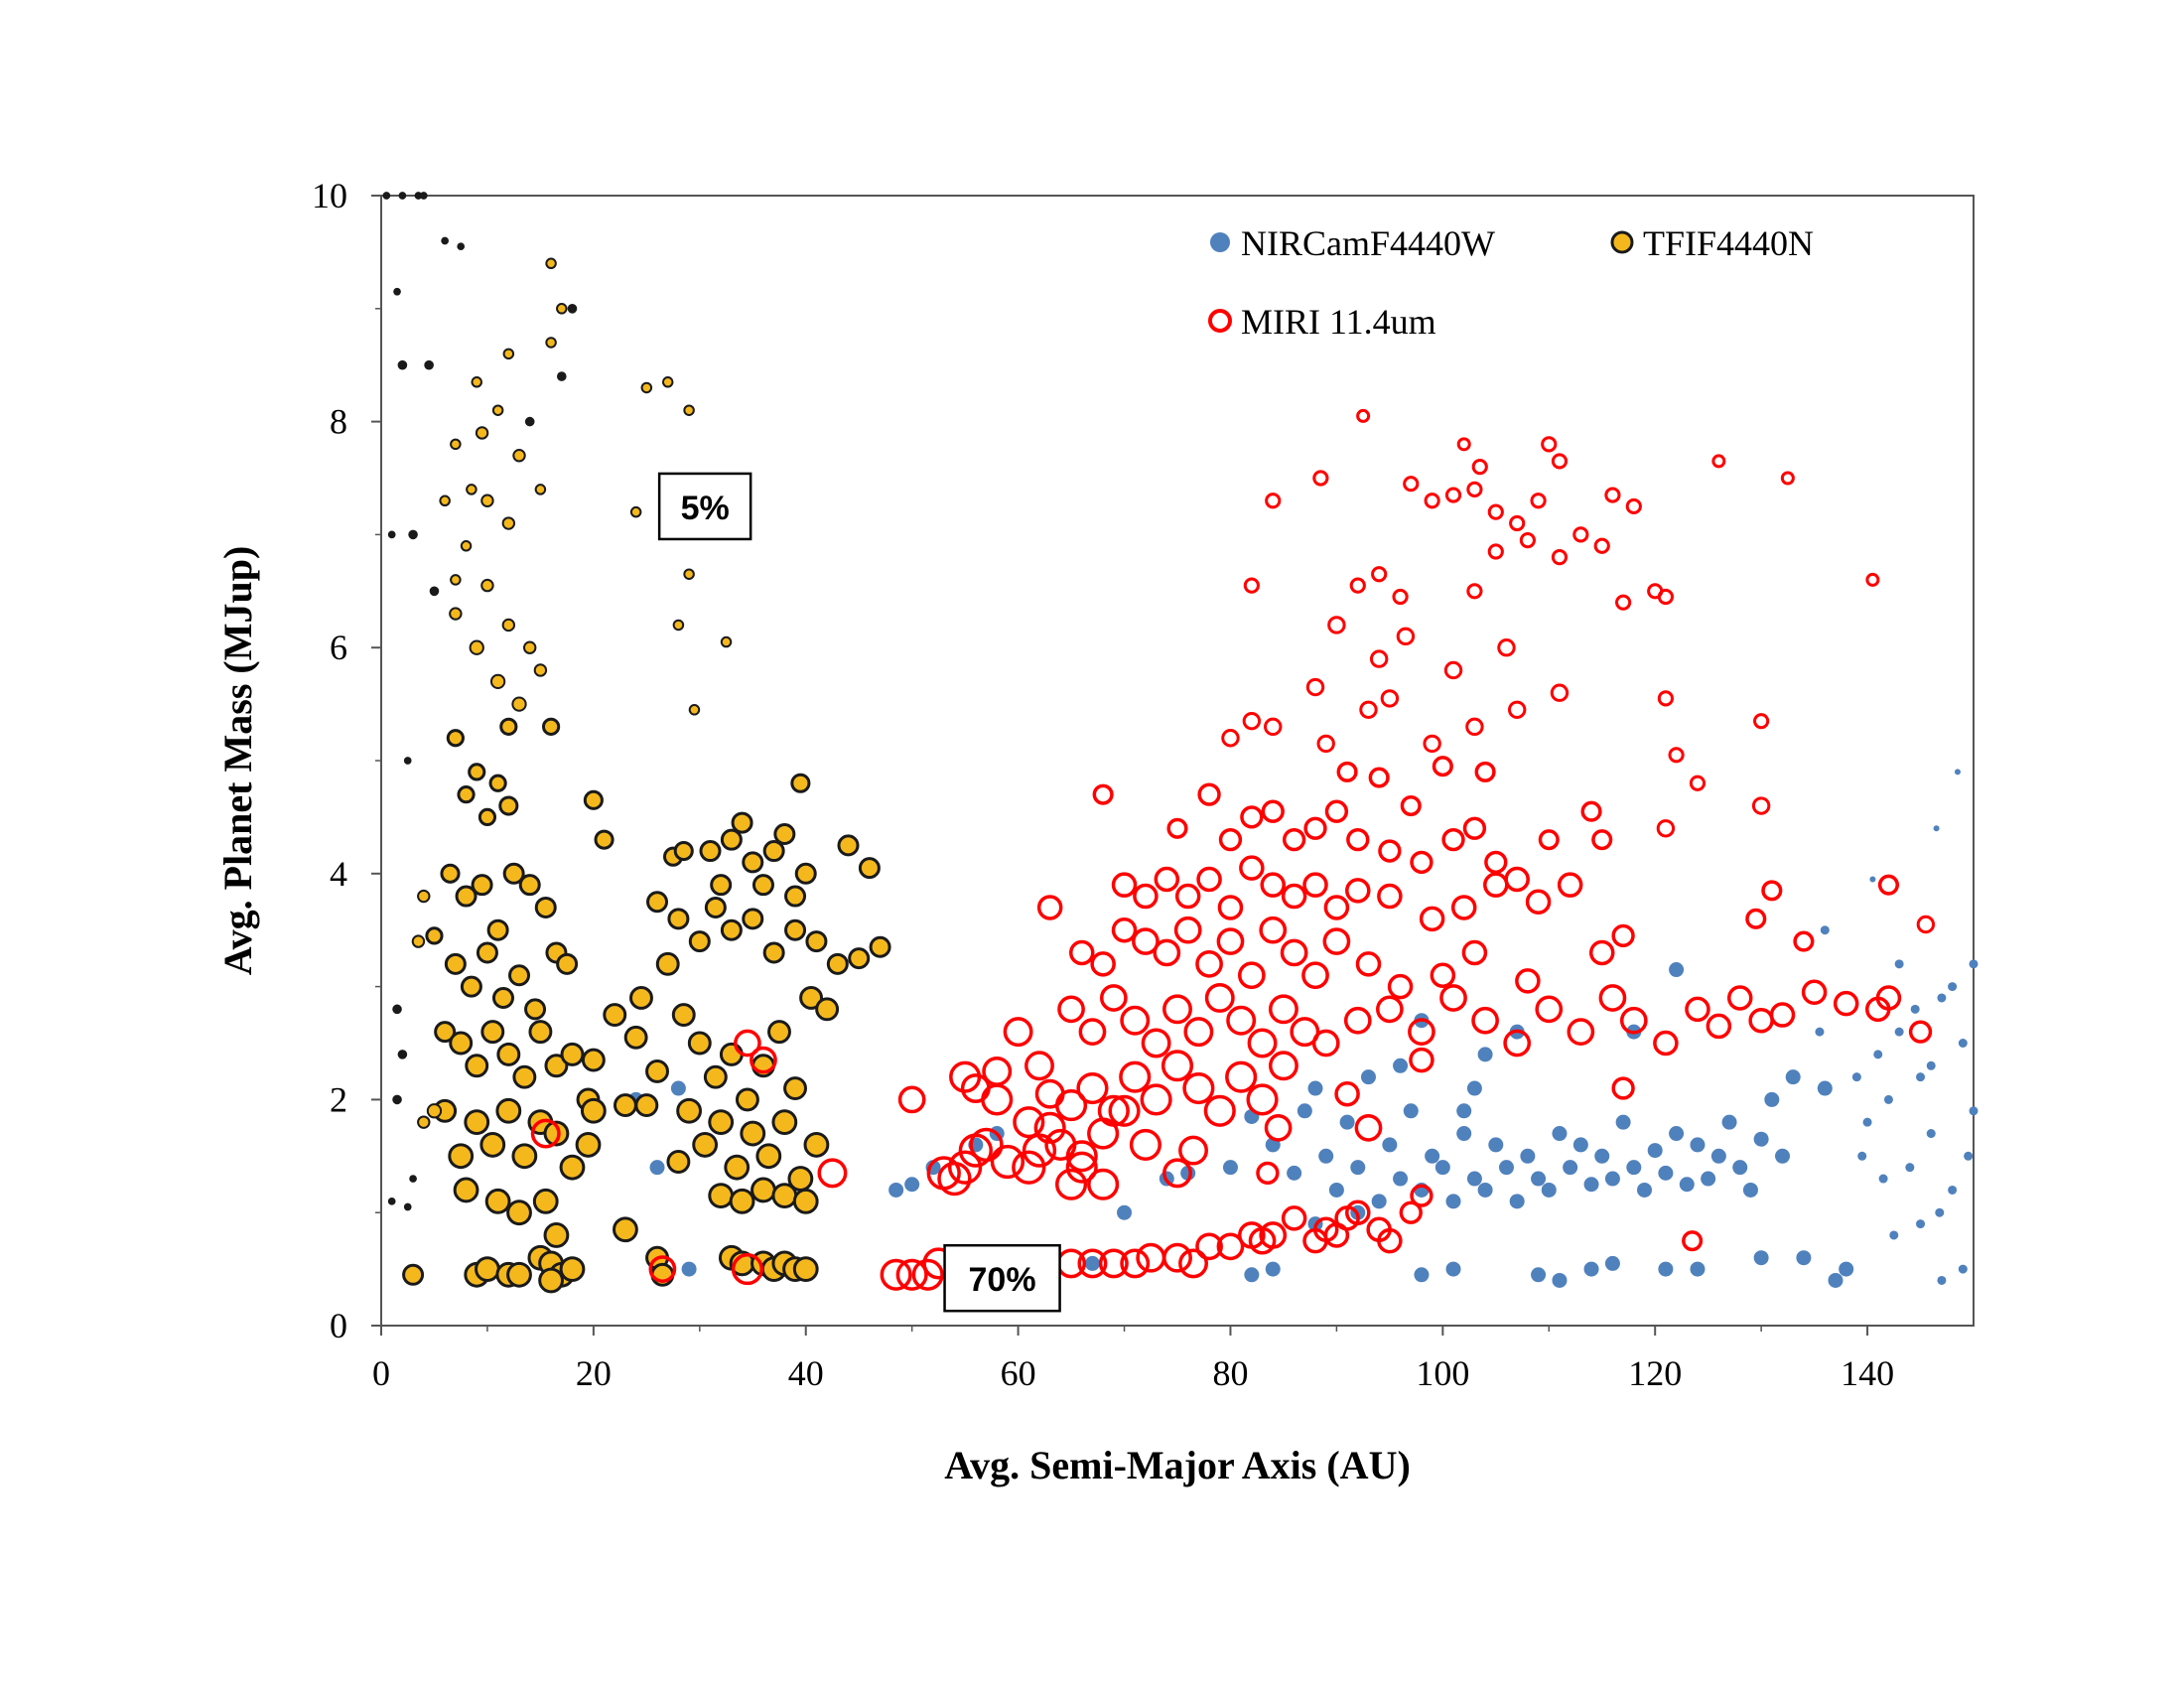 This screenshot has width=2184, height=1693. Describe the element at coordinates (1230, 1373) in the screenshot. I see `x-tick-label: 80` at that location.